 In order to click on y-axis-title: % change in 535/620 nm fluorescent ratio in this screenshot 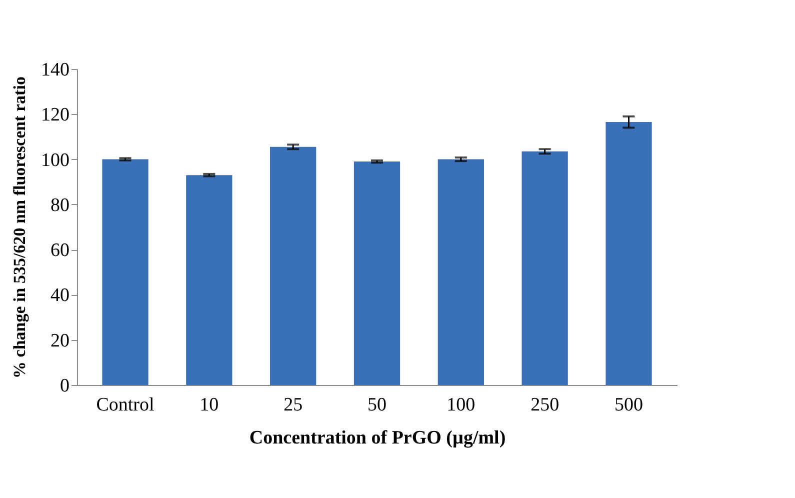, I will do `click(19, 227)`.